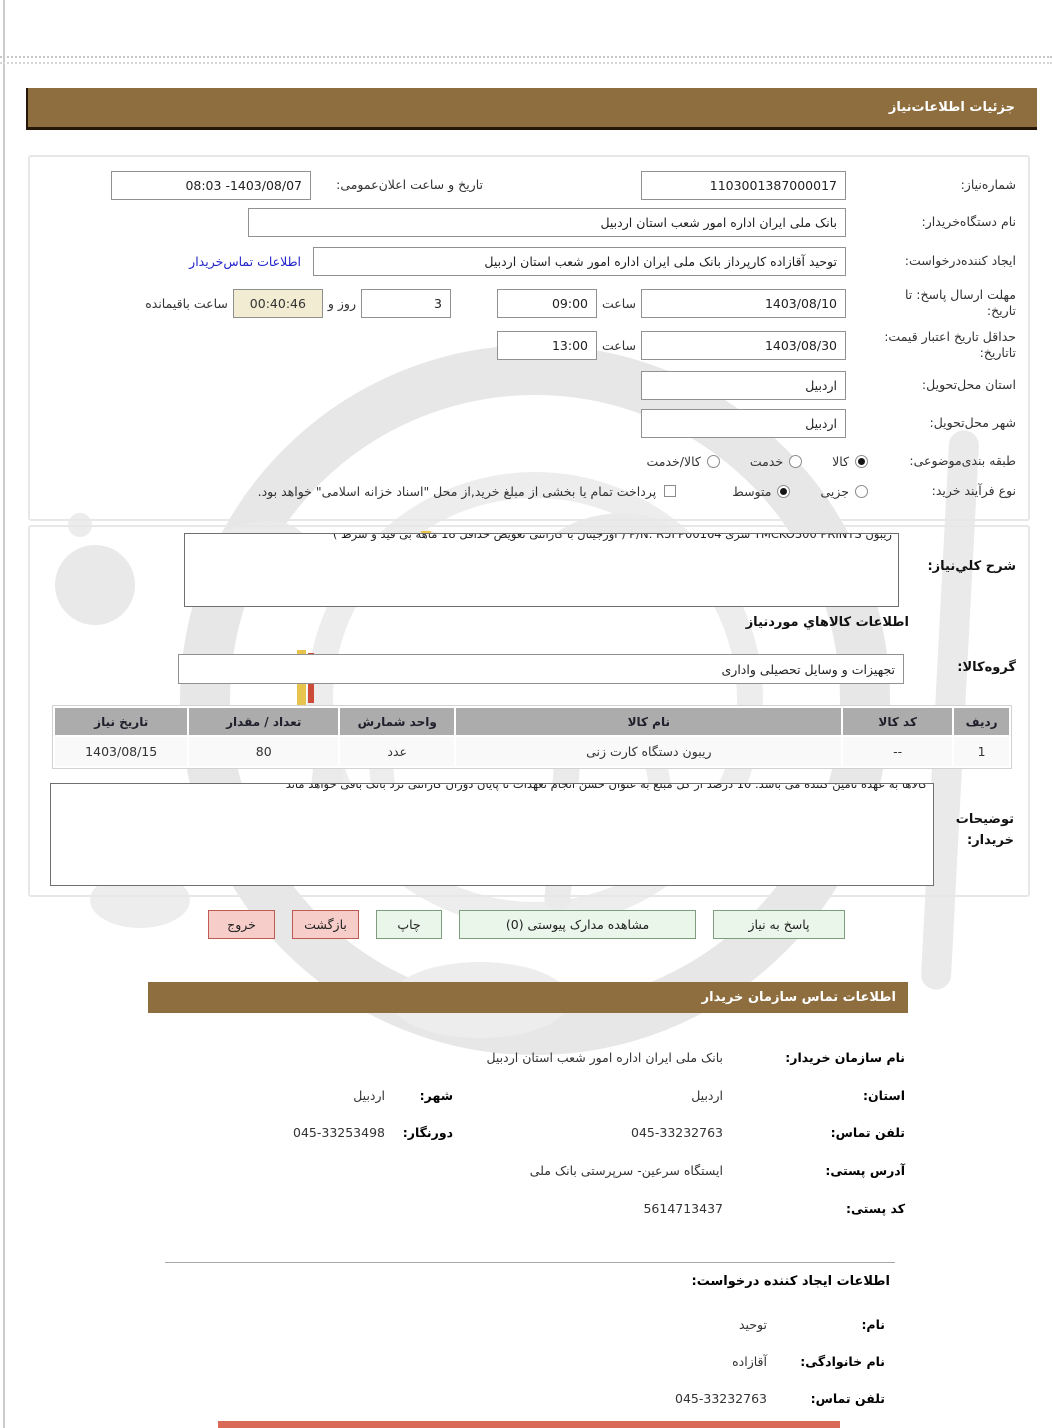 The height and width of the screenshot is (1428, 1052). Describe the element at coordinates (867, 1132) in the screenshot. I see `org-phone-label: تلفن تماس:` at that location.